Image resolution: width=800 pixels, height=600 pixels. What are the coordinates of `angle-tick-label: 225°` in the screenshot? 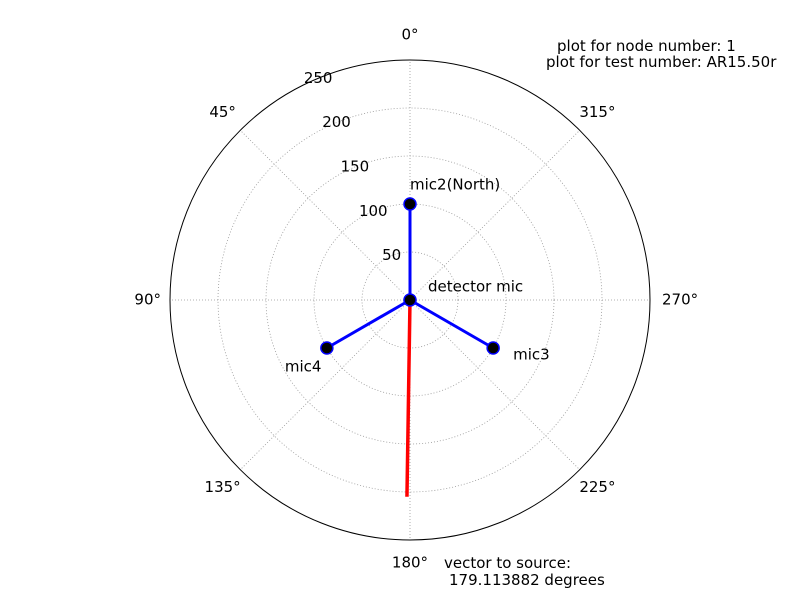 It's located at (597, 487).